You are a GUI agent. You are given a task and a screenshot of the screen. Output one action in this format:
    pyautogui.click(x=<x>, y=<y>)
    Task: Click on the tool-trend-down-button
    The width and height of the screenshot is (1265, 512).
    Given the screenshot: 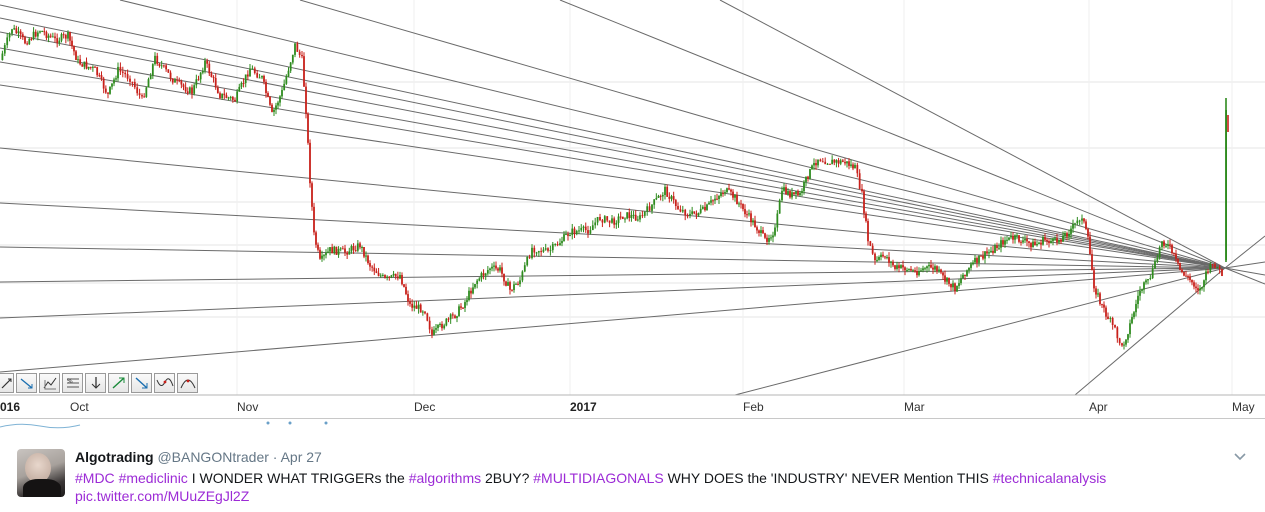 What is the action you would take?
    pyautogui.click(x=26, y=383)
    